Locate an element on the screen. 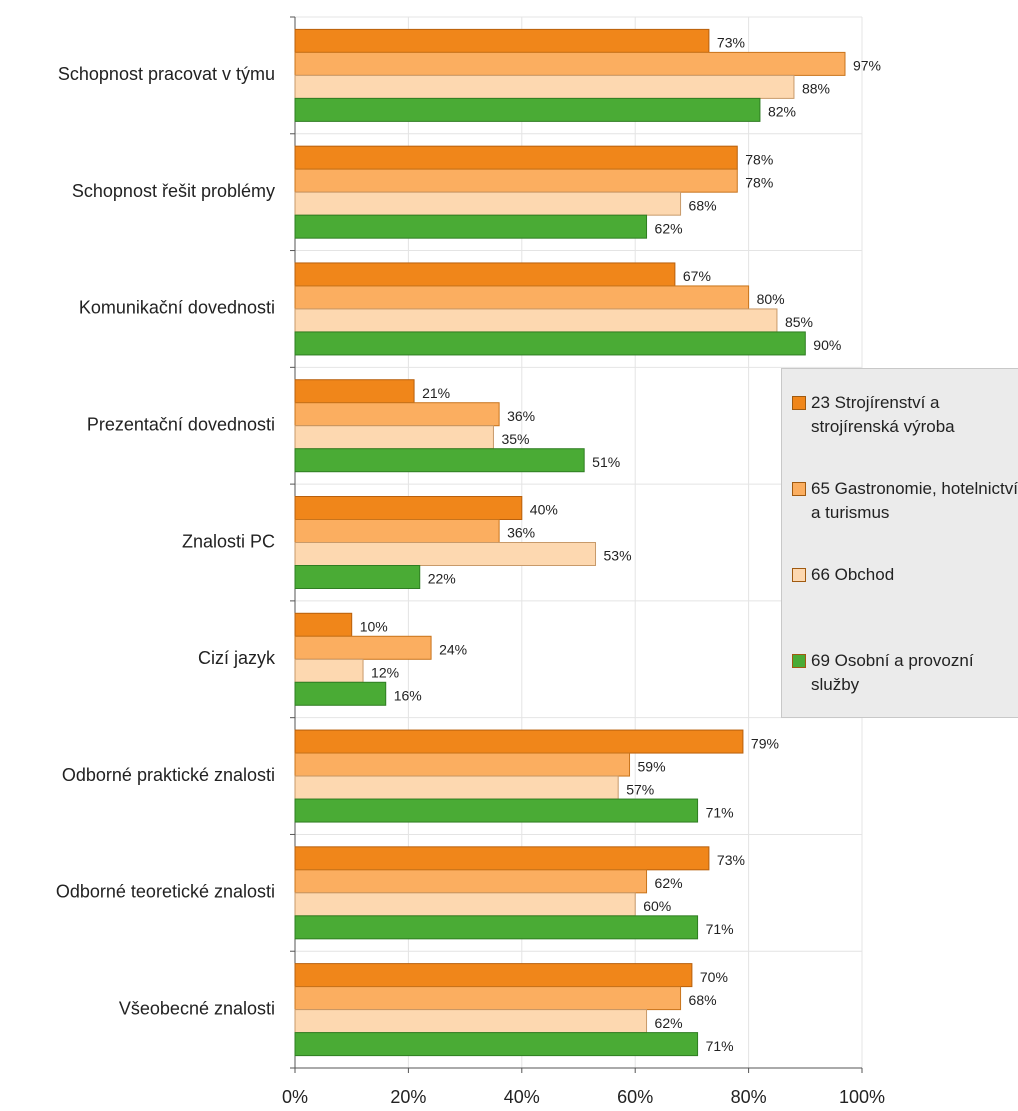 This screenshot has width=1018, height=1111. legend-item: 69 Osobní a provozní služby is located at coordinates (905, 673).